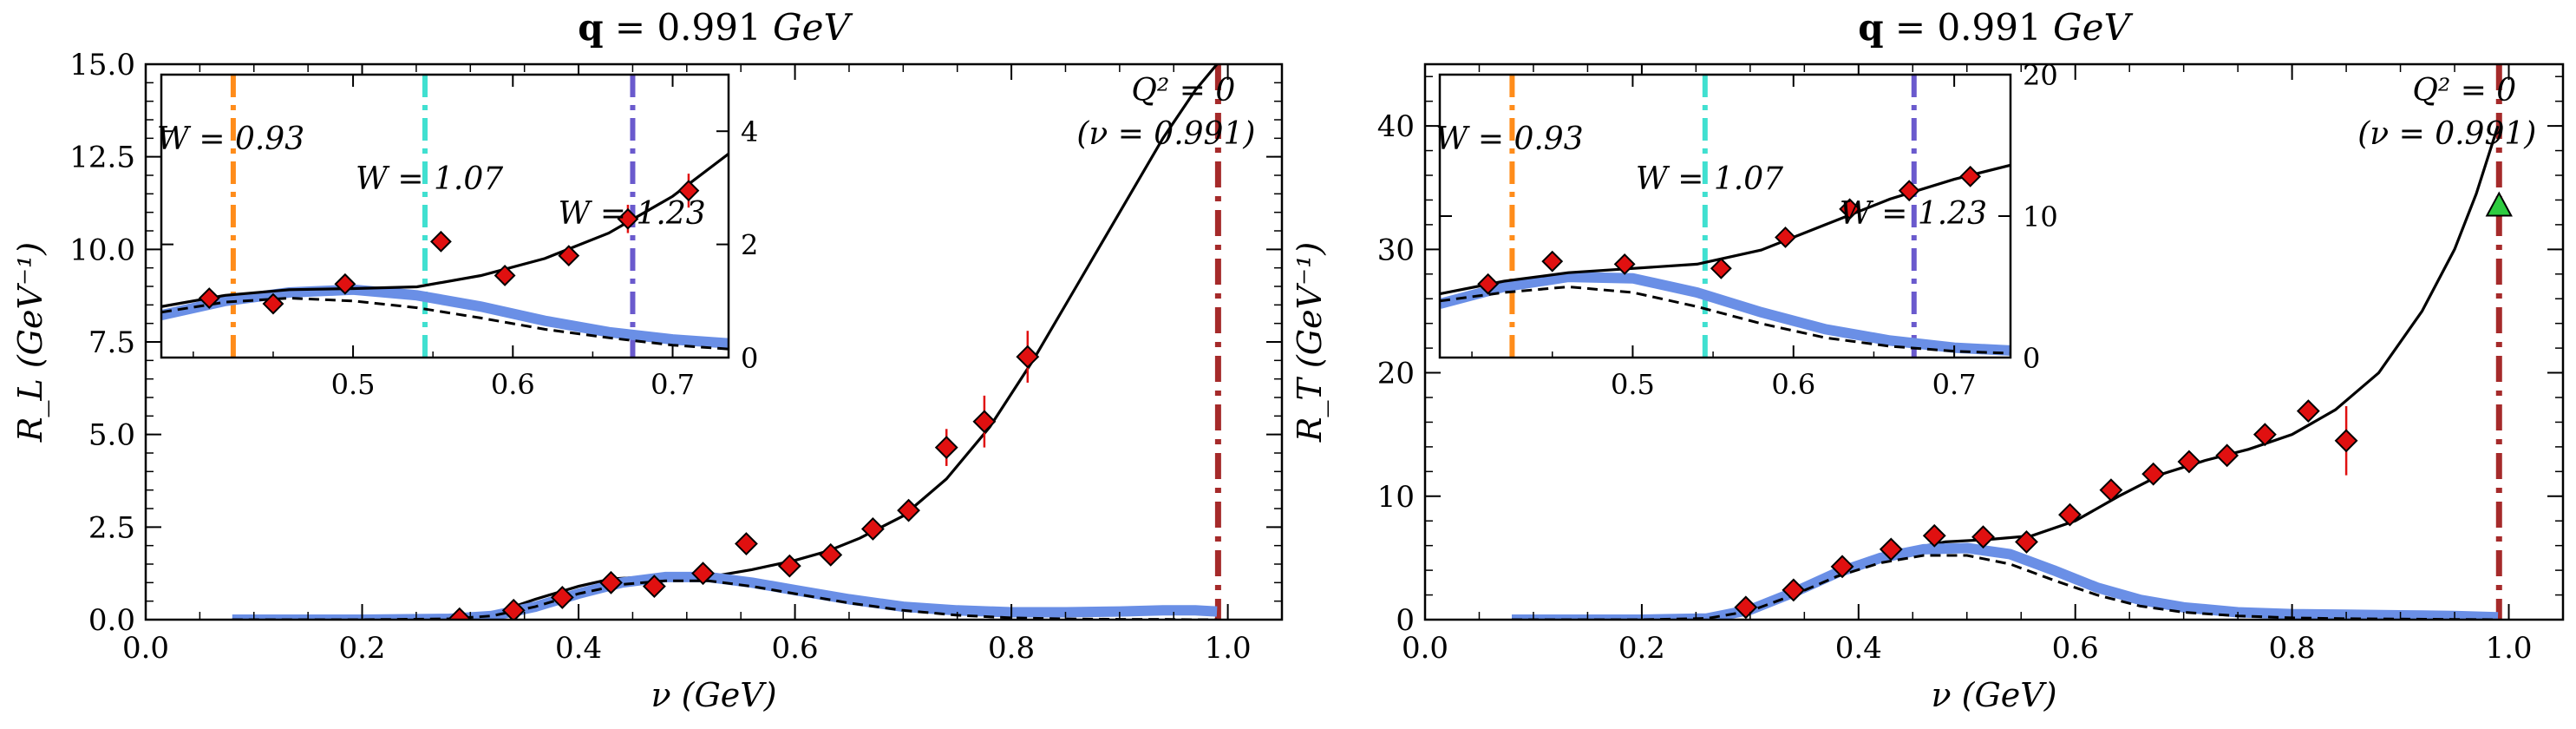 The height and width of the screenshot is (729, 2576). I want to click on y-tick-label: 15.0, so click(102, 65).